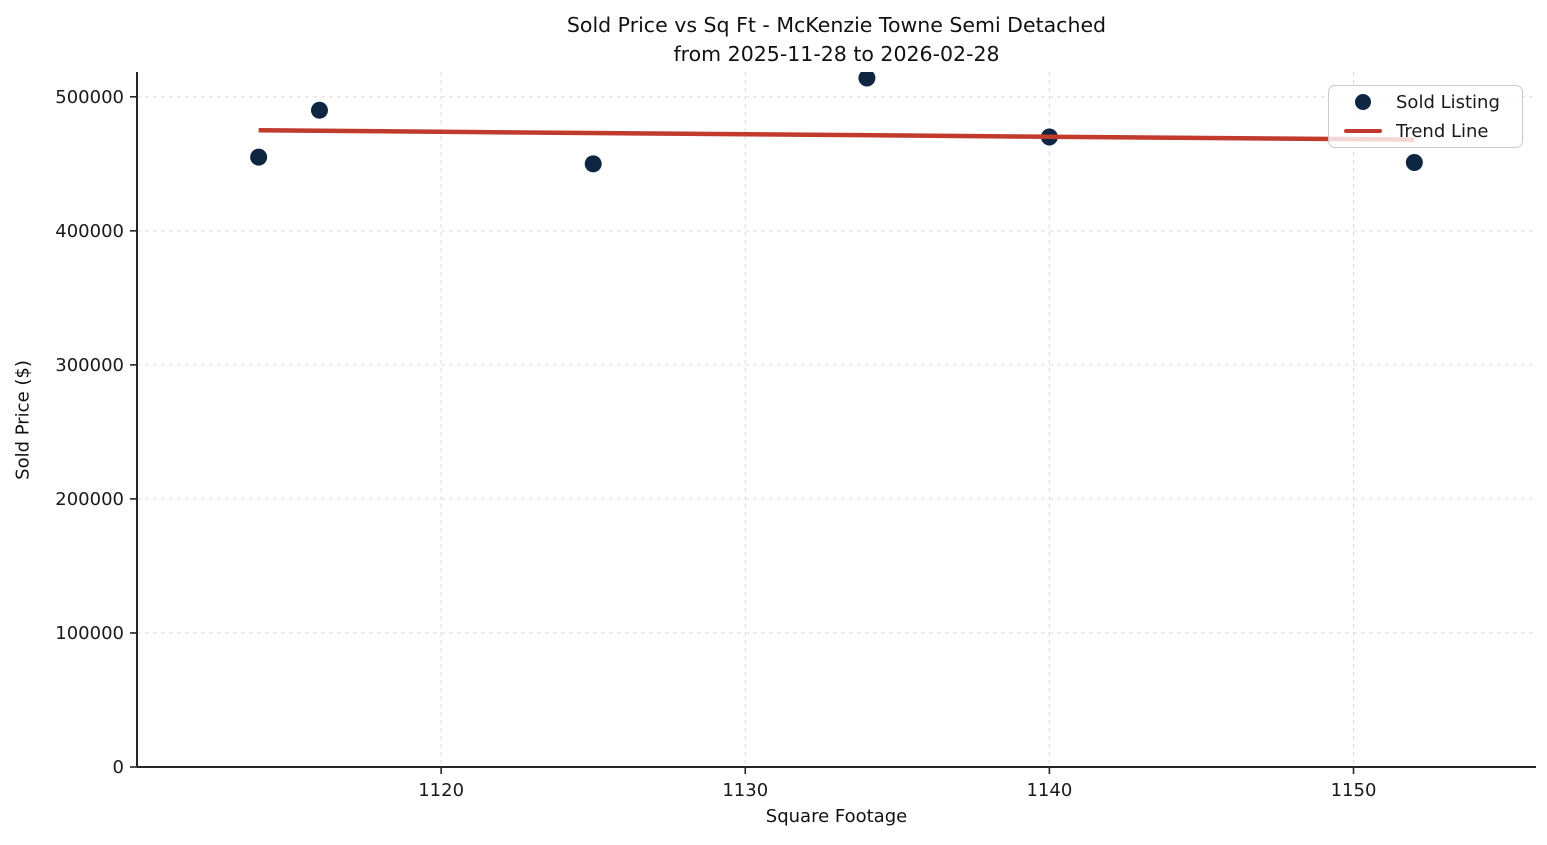  I want to click on y-tick-label: 500000, so click(89, 97).